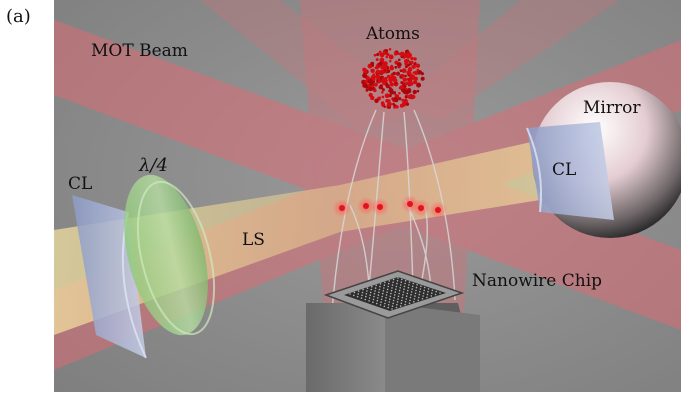  I want to click on cylindrical-lens-right, so click(570, 171).